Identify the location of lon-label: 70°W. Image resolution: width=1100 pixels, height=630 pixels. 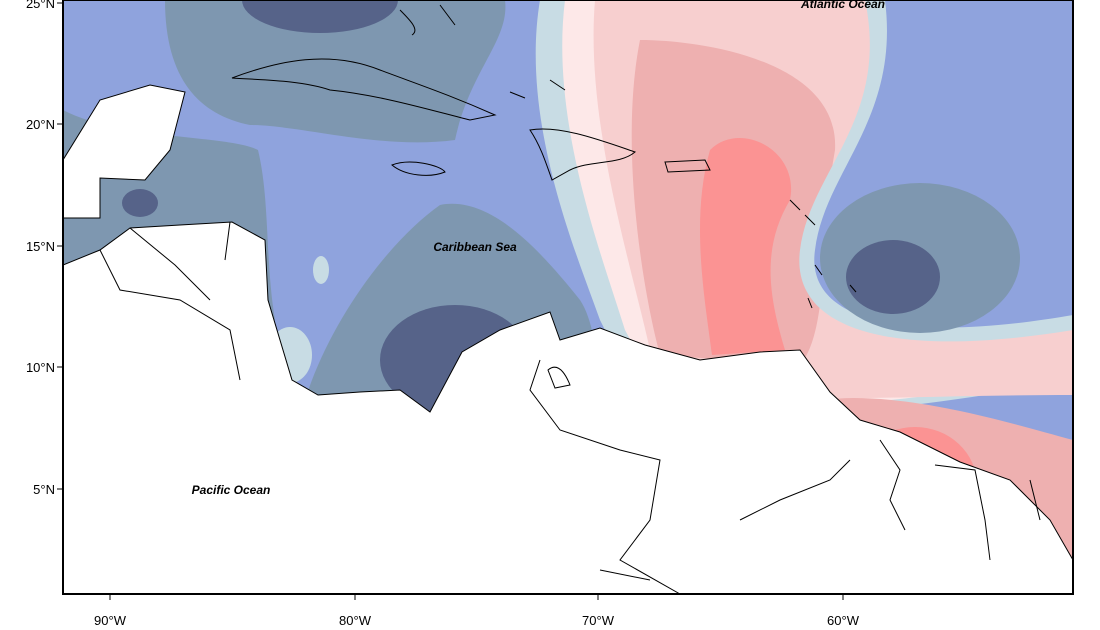
(598, 620).